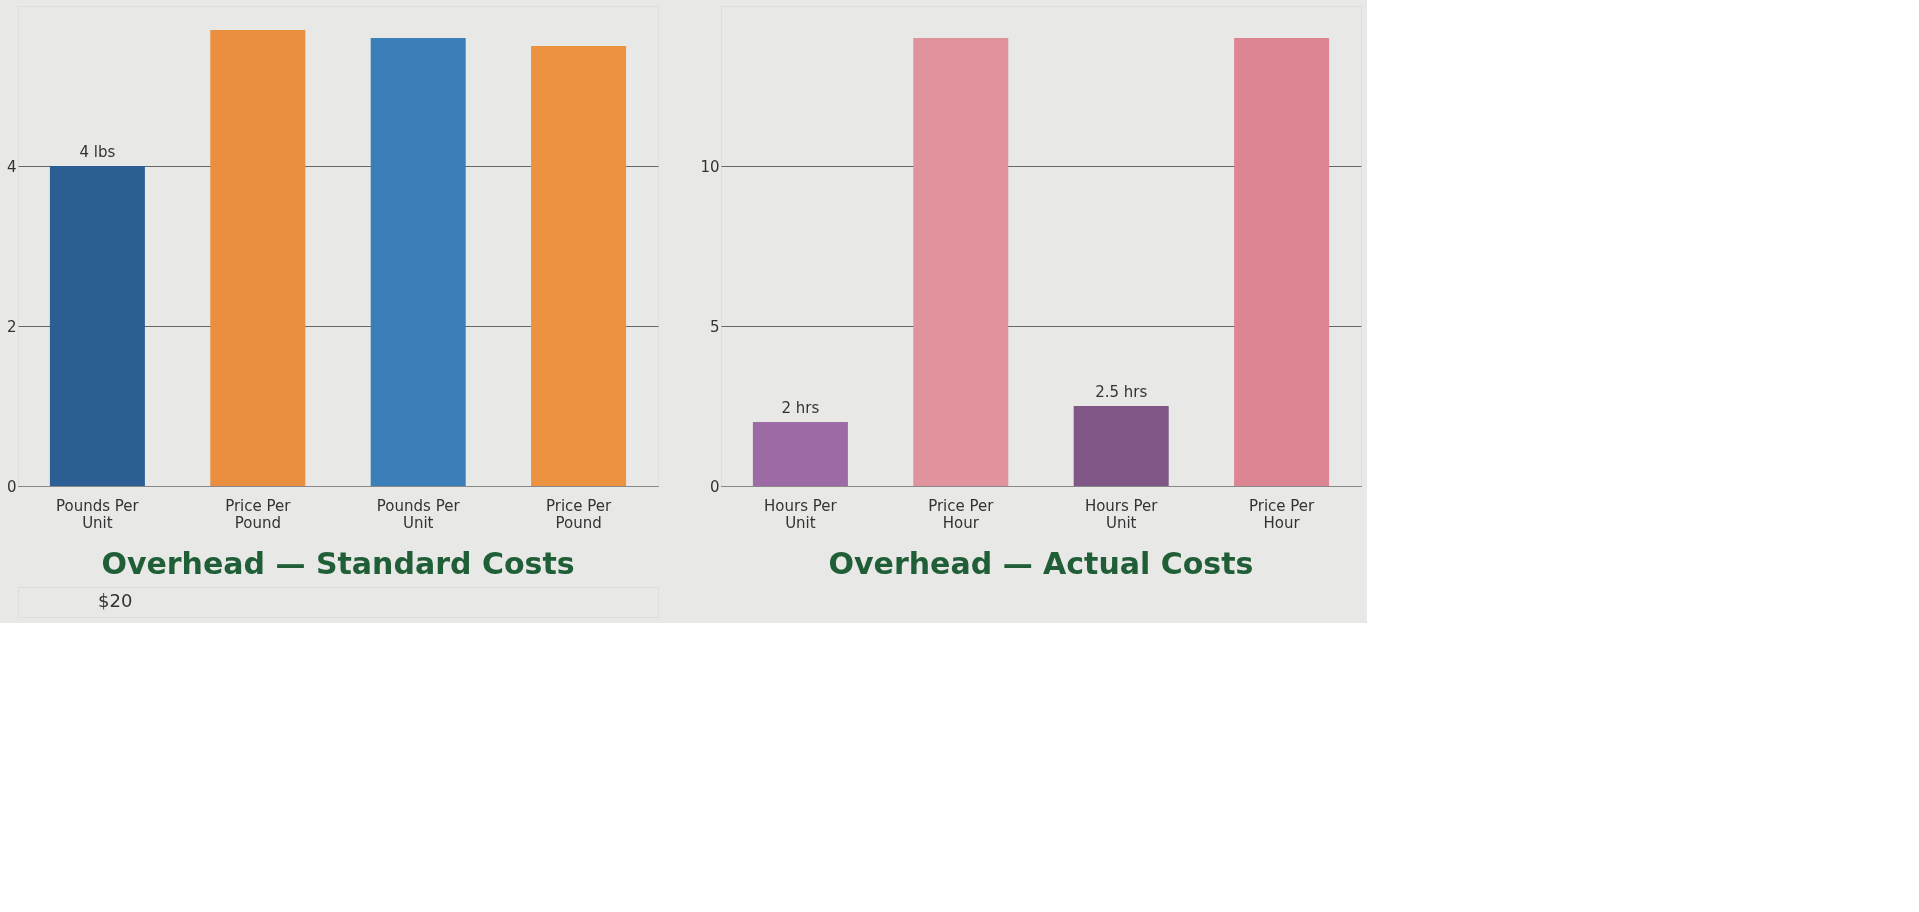  I want to click on y-tick-label: 4, so click(11, 166).